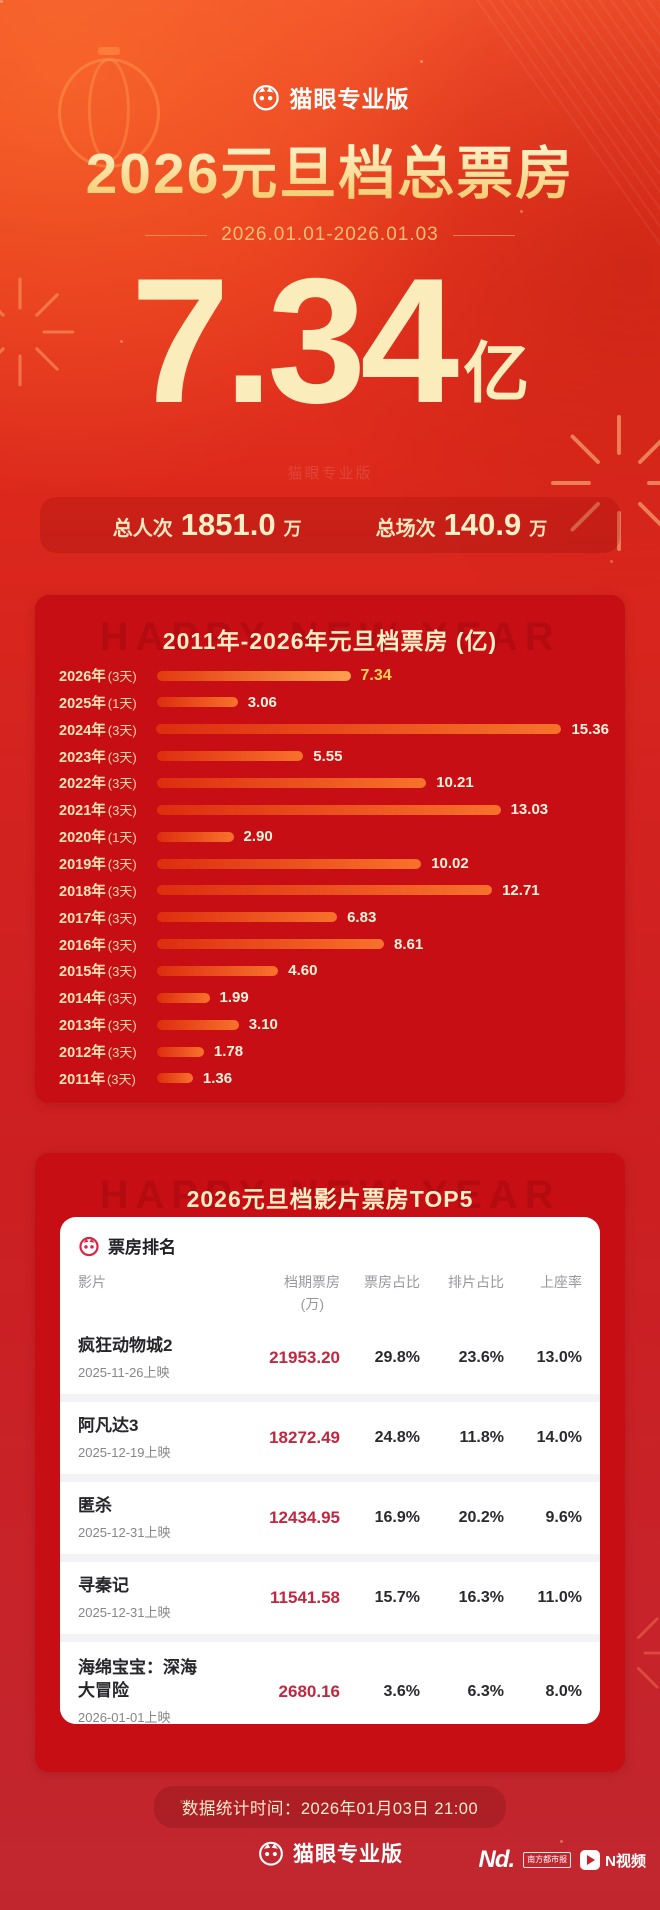 This screenshot has height=1910, width=660. Describe the element at coordinates (625, 1861) in the screenshot. I see `nvideo-label: N视频` at that location.